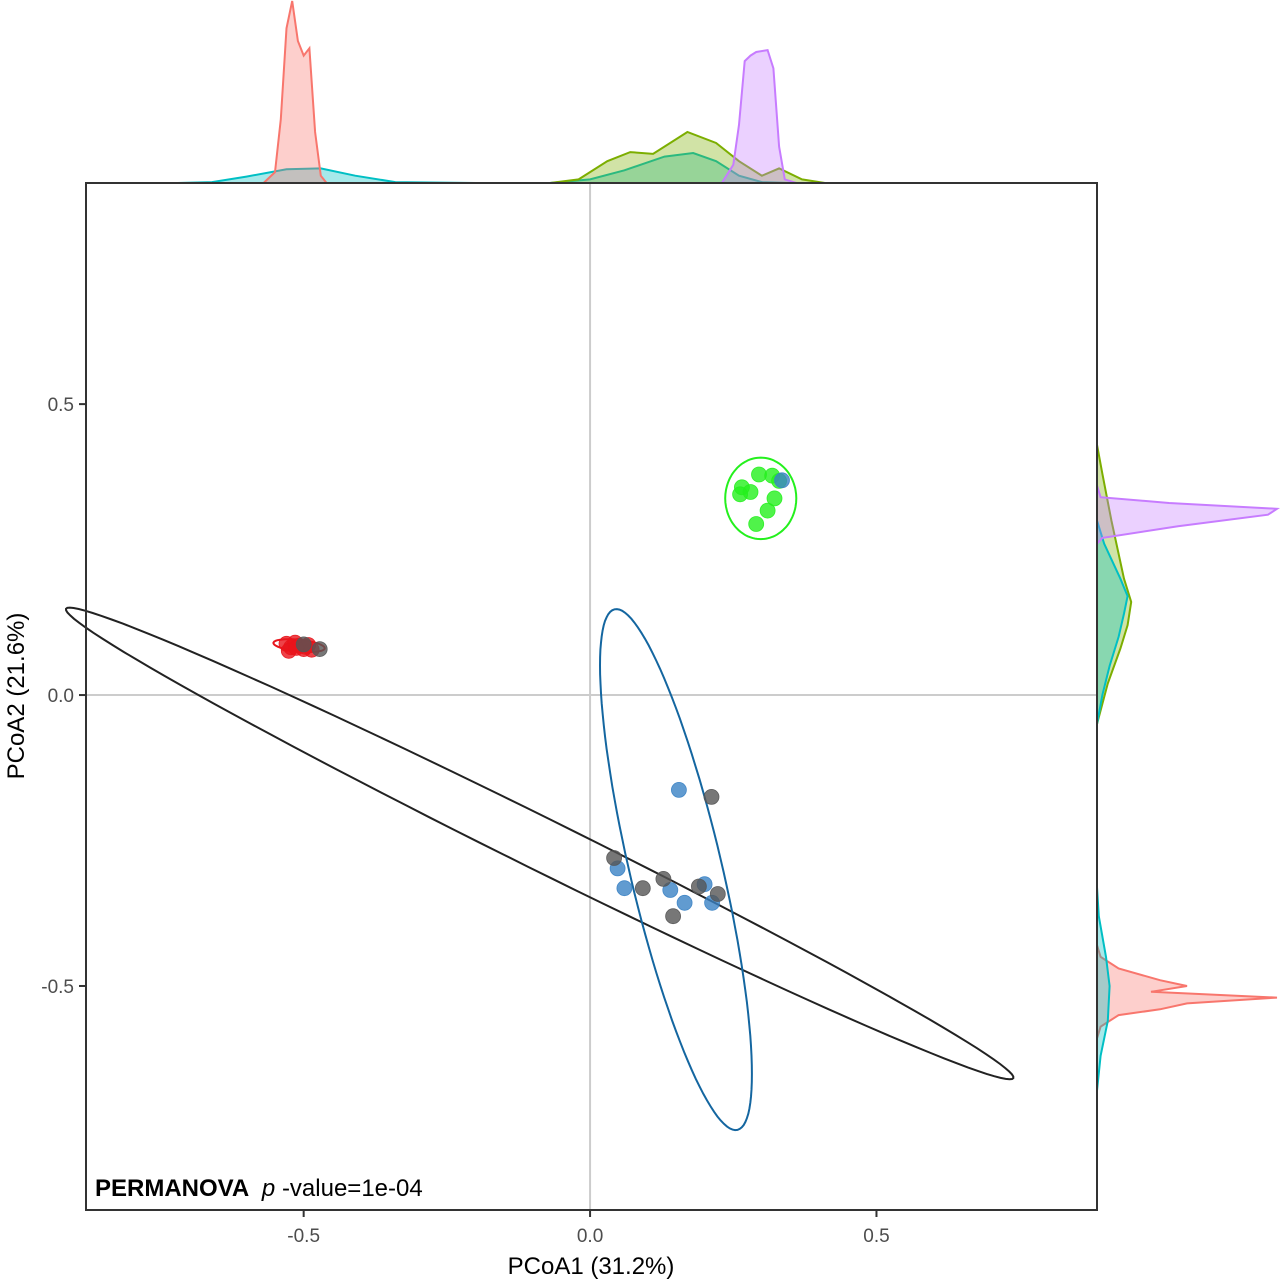 This screenshot has width=1280, height=1280. What do you see at coordinates (259, 1188) in the screenshot?
I see `permanova-annotation: PERMANOVA p -value=1e-04` at bounding box center [259, 1188].